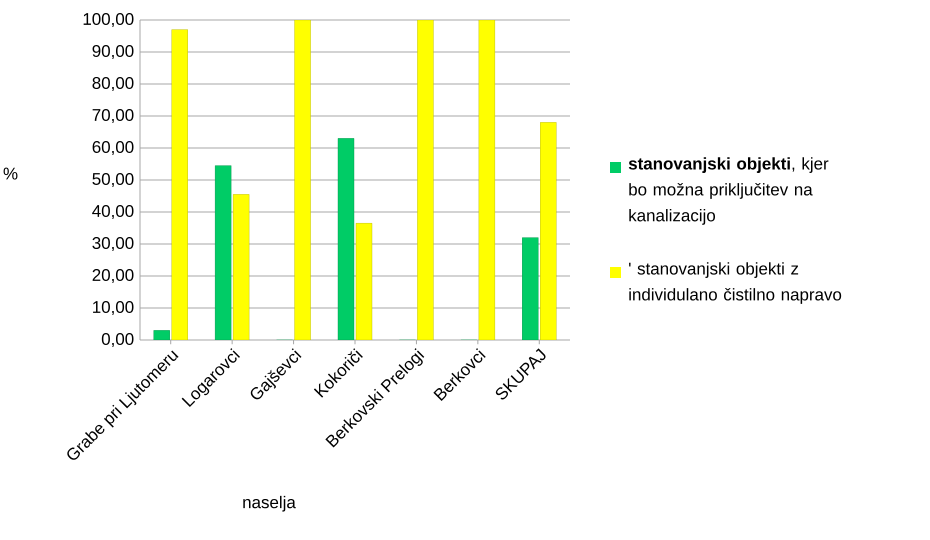  I want to click on y-tick-label: 80,00, so click(113, 84).